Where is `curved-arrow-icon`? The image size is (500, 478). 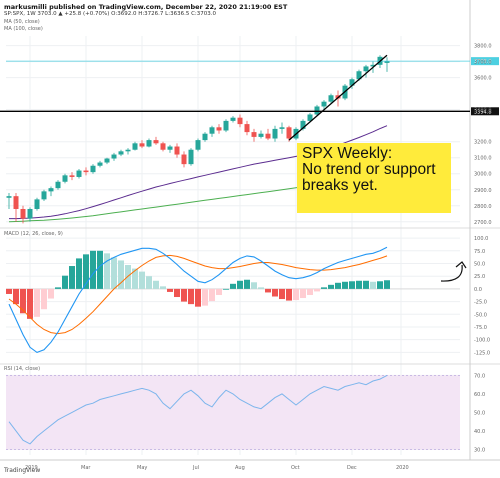
curved-arrow-icon is located at coordinates (451, 273).